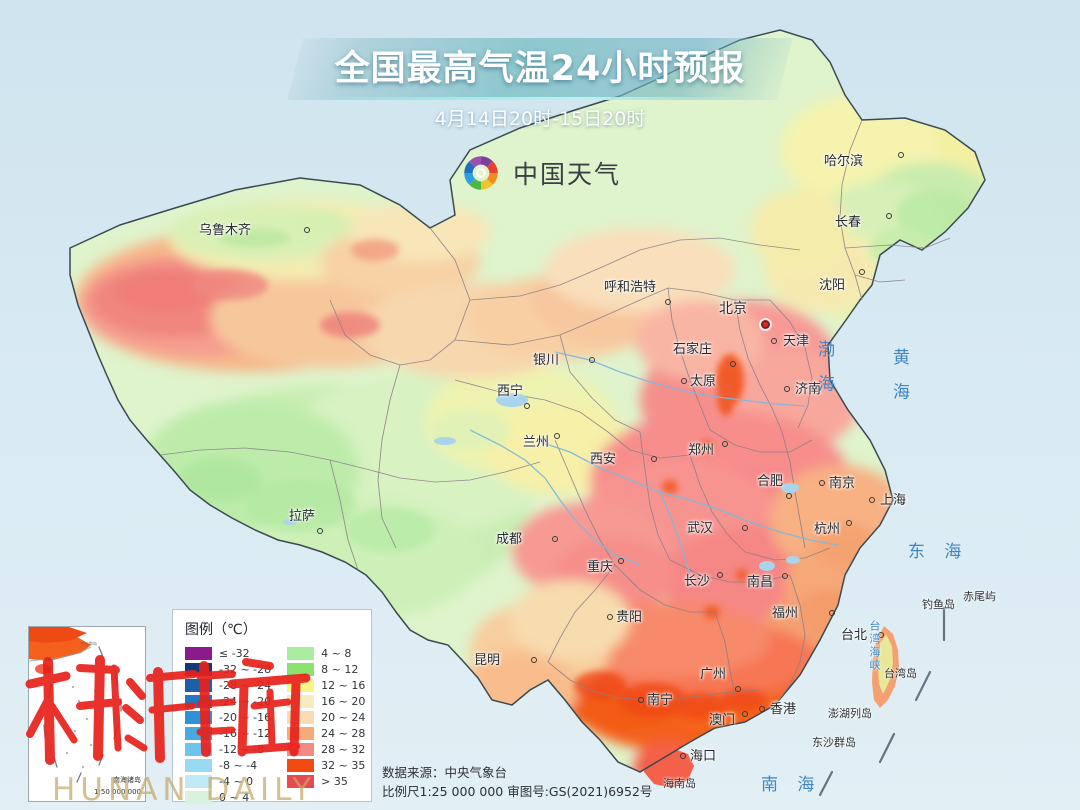  What do you see at coordinates (893, 500) in the screenshot?
I see `city-label: 上海` at bounding box center [893, 500].